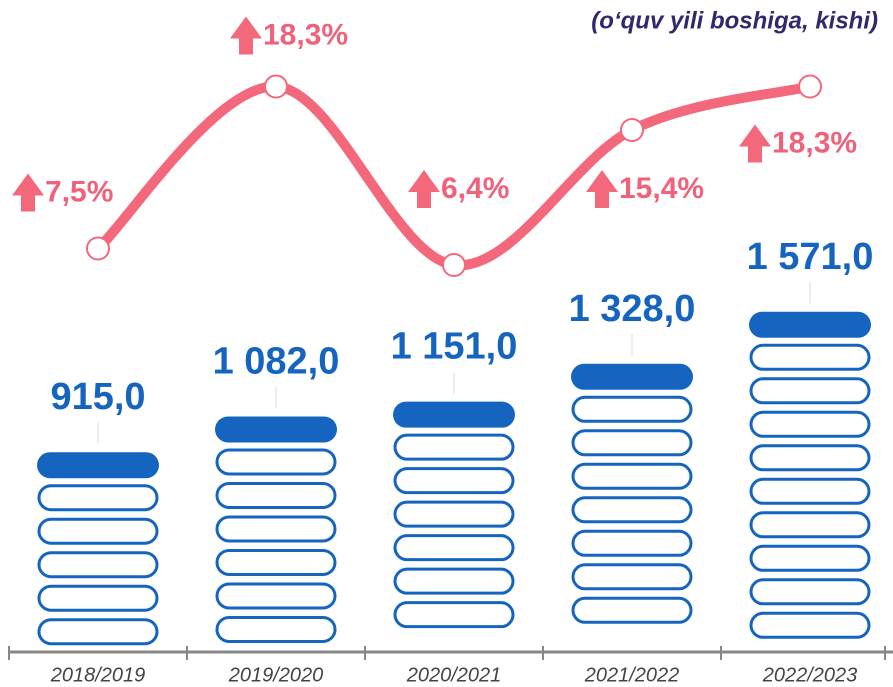 The image size is (893, 687). What do you see at coordinates (276, 675) in the screenshot?
I see `x-tick-label: 2019/2020` at bounding box center [276, 675].